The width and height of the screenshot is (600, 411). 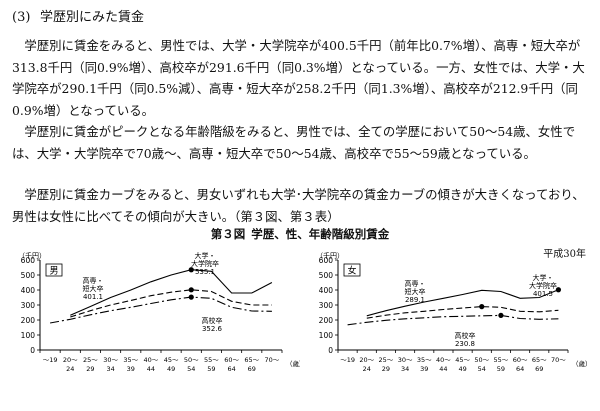 I want to click on annotation-junior: 401.1, so click(x=93, y=297).